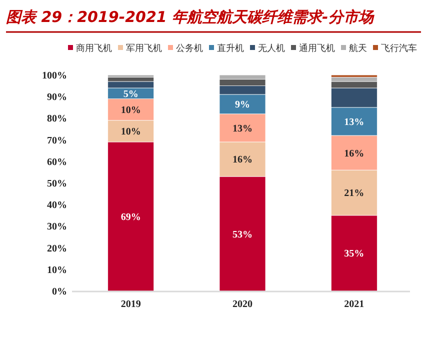 This screenshot has width=427, height=350. I want to click on y-tick-label: 90%, so click(57, 98).